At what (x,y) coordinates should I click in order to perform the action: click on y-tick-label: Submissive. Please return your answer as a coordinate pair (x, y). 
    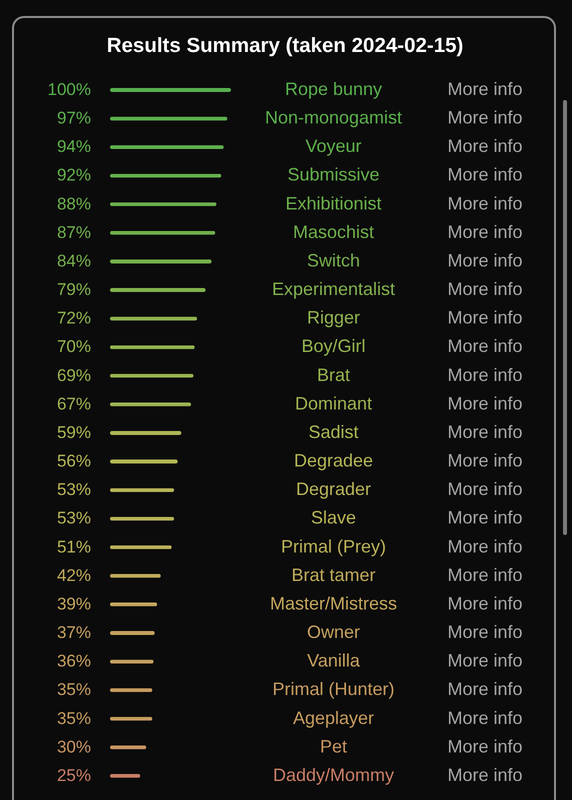
    Looking at the image, I should click on (333, 174).